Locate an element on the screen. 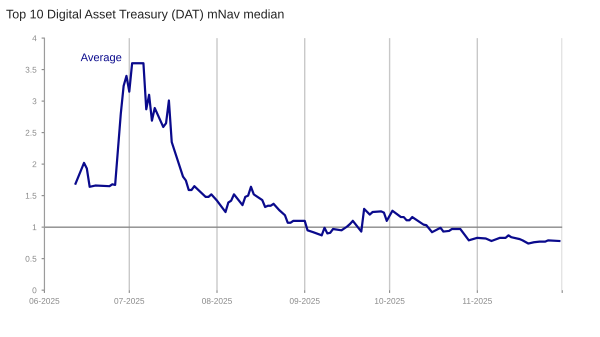 The width and height of the screenshot is (600, 337). y-tick-label: 2 is located at coordinates (34, 164).